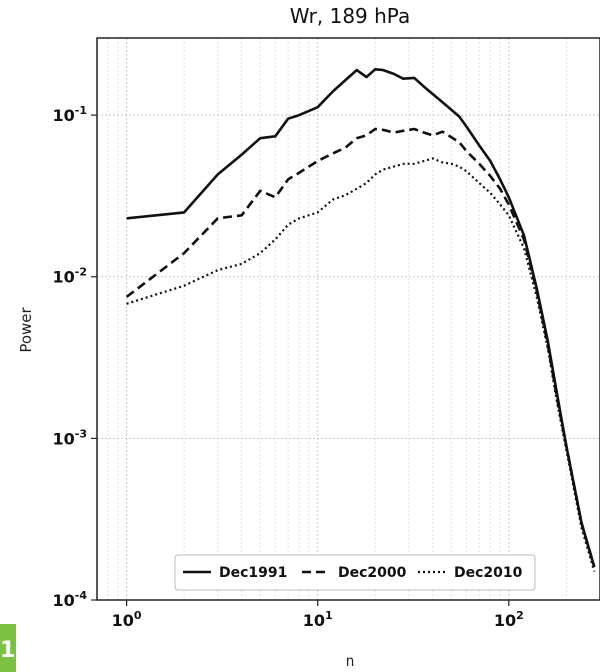 The width and height of the screenshot is (600, 672). Describe the element at coordinates (509, 619) in the screenshot. I see `x-tick-label: 102` at that location.